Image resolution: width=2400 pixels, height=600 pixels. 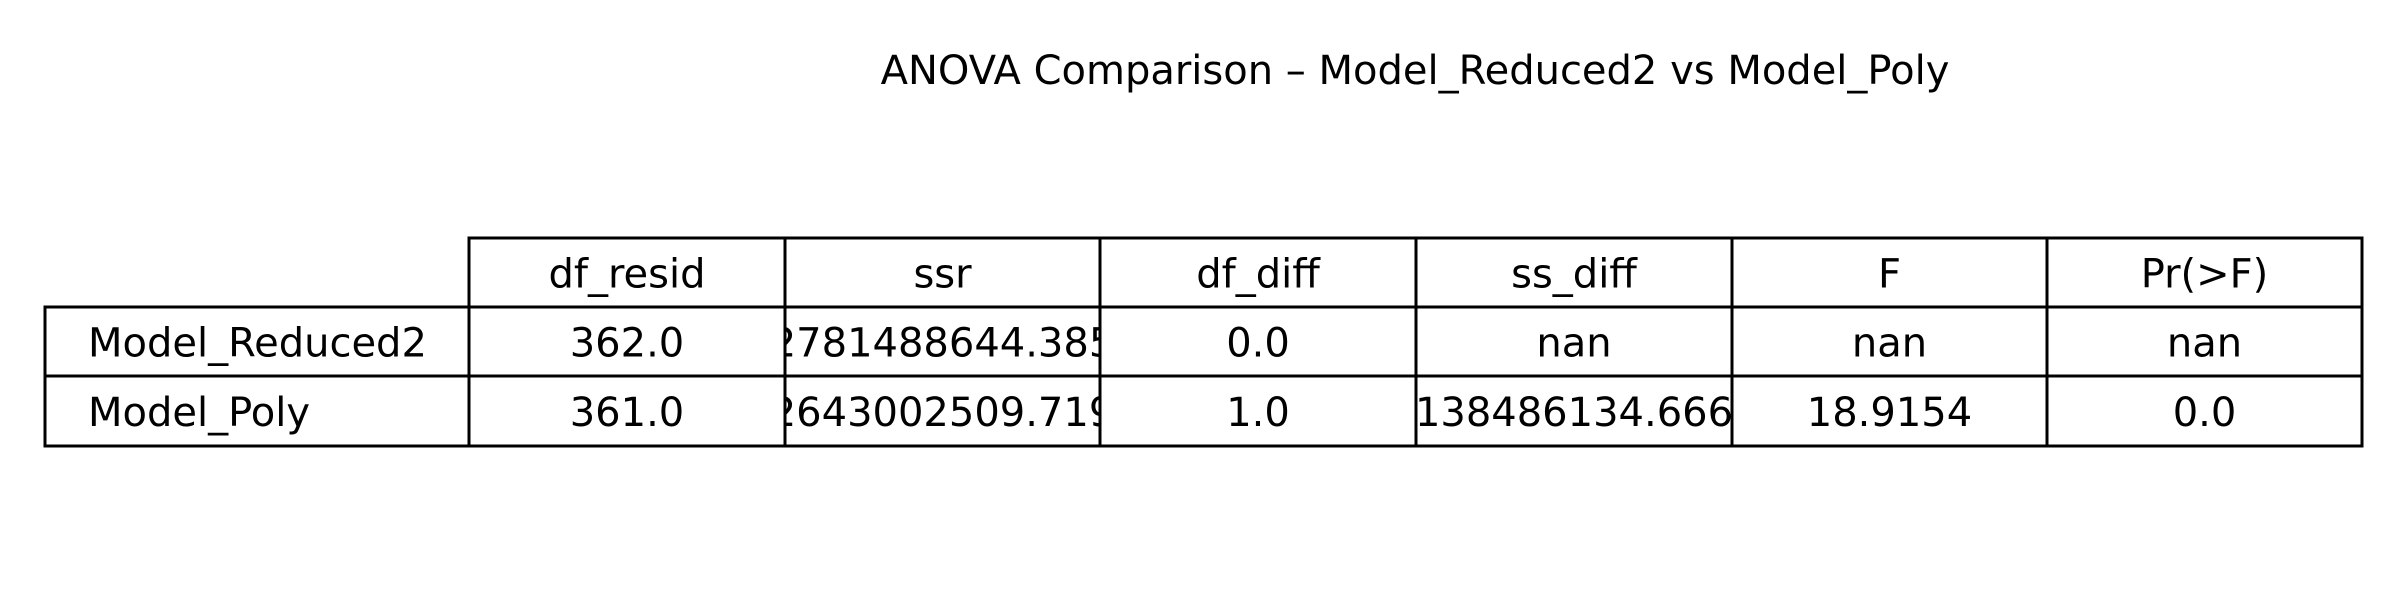 I want to click on cell-value-r2-c2: 2643002509.719, so click(x=943, y=413).